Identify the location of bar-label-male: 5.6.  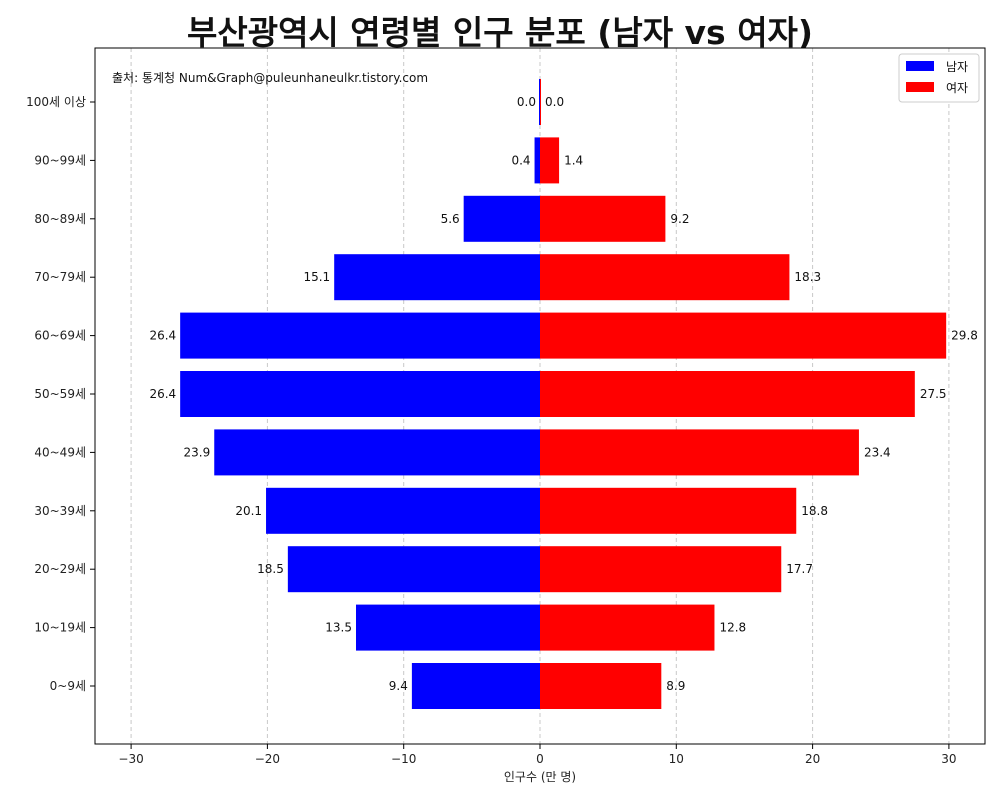
(450, 219).